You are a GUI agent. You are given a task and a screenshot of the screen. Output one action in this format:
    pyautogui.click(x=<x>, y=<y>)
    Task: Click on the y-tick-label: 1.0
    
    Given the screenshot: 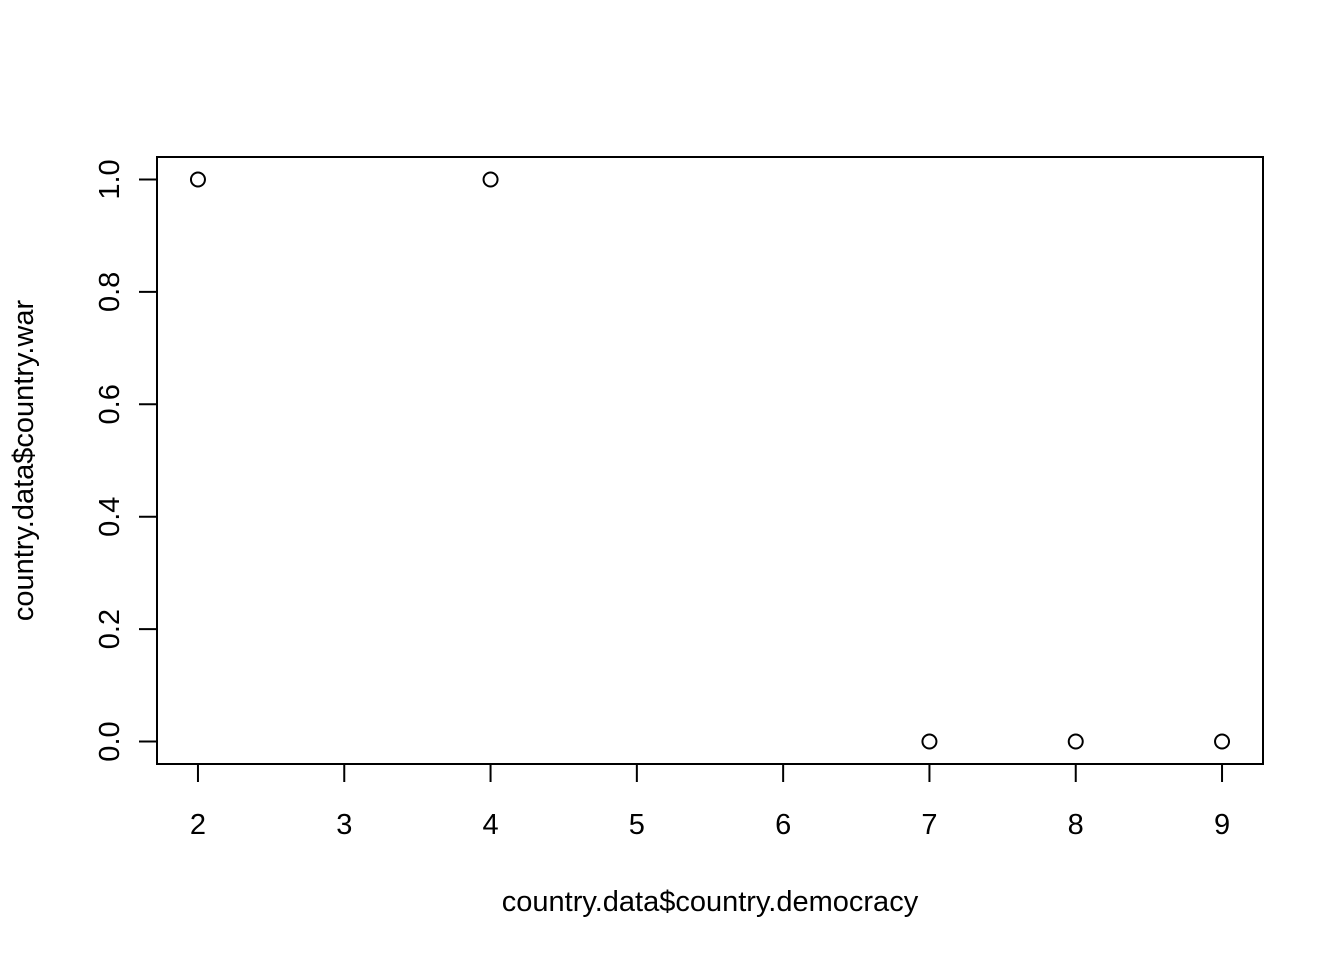 What is the action you would take?
    pyautogui.click(x=110, y=179)
    